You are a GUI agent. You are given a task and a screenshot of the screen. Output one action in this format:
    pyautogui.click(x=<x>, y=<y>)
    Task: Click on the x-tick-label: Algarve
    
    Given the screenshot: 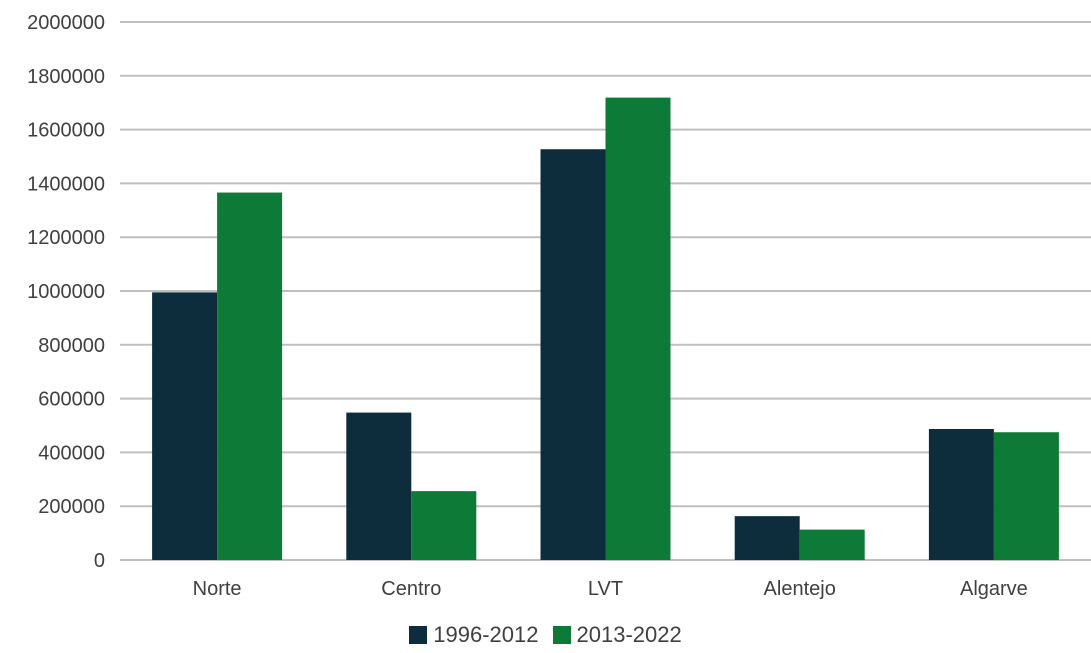 What is the action you would take?
    pyautogui.click(x=994, y=589)
    